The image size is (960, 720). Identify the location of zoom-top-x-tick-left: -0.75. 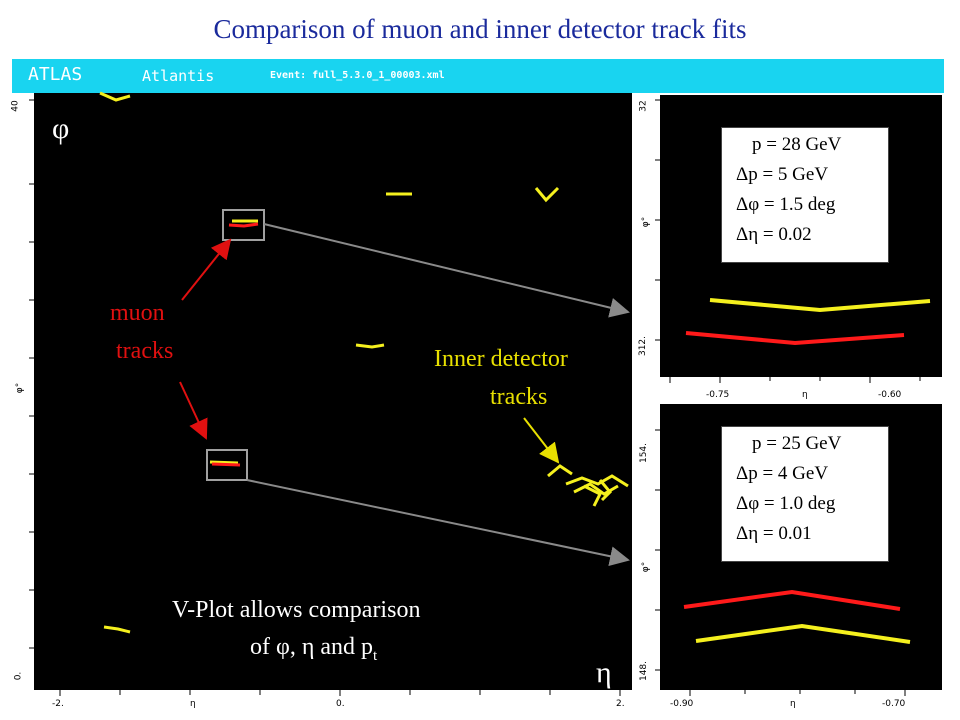
(718, 395).